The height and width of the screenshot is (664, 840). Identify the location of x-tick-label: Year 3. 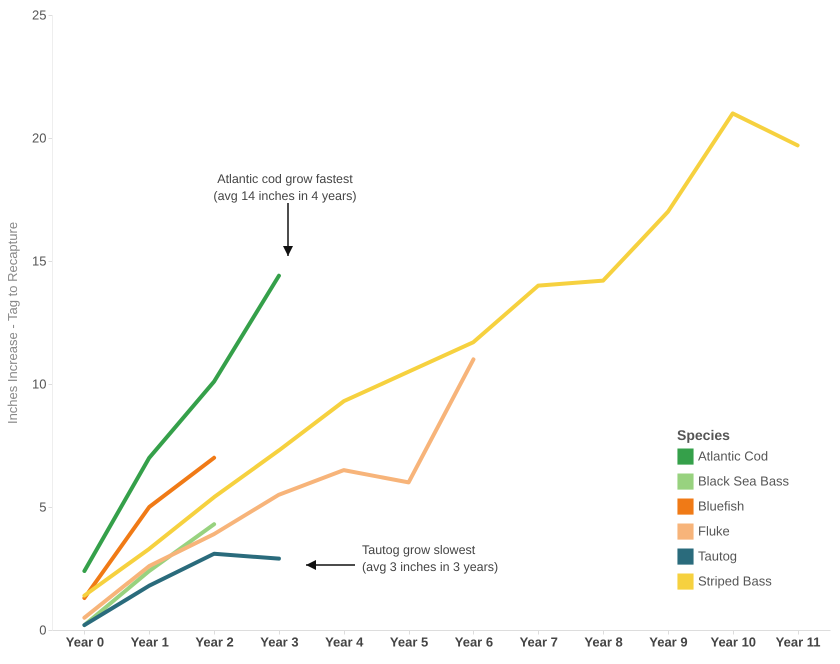
(279, 642).